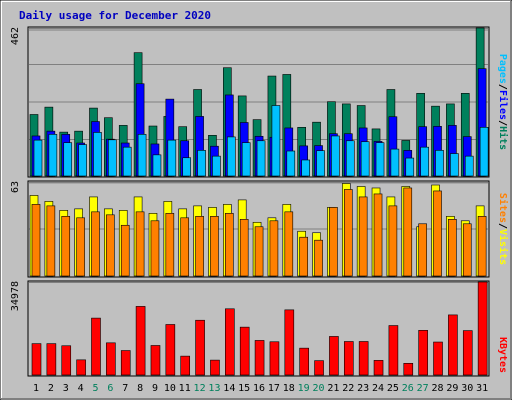 The height and width of the screenshot is (400, 512). Describe the element at coordinates (244, 388) in the screenshot. I see `x-tick-label: 15` at that location.